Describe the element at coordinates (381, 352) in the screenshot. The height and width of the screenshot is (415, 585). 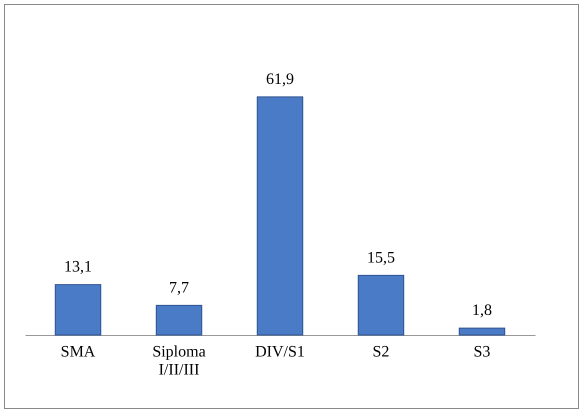
I see `x-tick-label: S2` at that location.